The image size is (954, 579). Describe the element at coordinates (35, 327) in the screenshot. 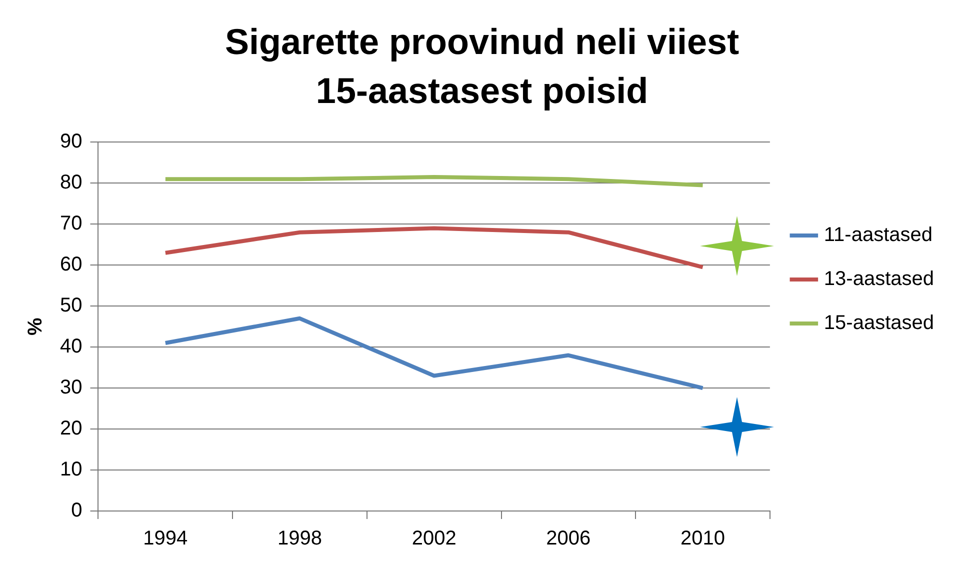

I see `y-axis-title: %` at that location.